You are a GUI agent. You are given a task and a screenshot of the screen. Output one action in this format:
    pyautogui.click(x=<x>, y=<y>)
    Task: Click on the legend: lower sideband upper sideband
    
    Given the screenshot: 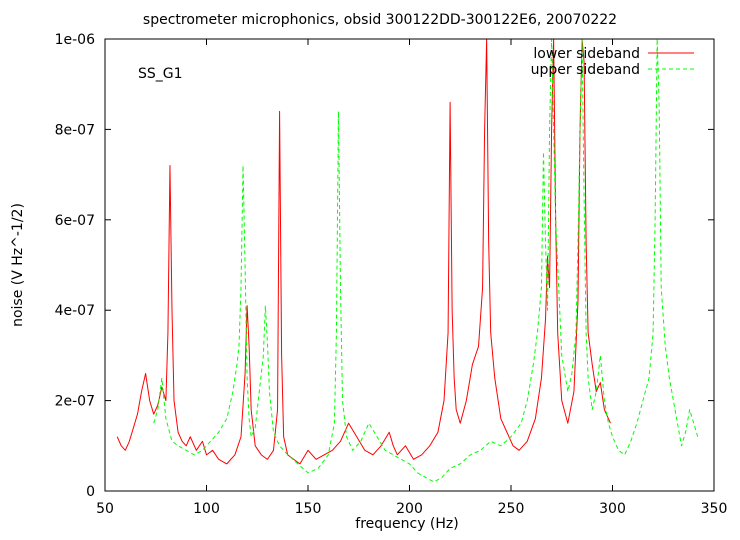 What is the action you would take?
    pyautogui.click(x=612, y=62)
    